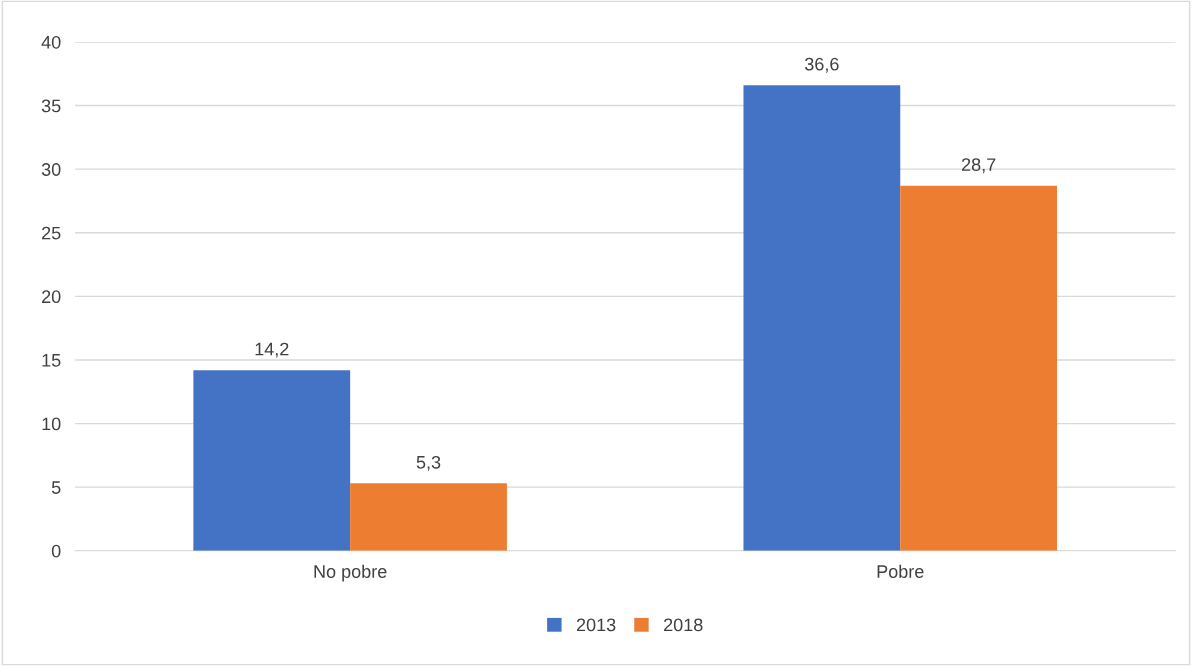 Image resolution: width=1192 pixels, height=666 pixels. What do you see at coordinates (51, 106) in the screenshot?
I see `y-tick-label: 35` at bounding box center [51, 106].